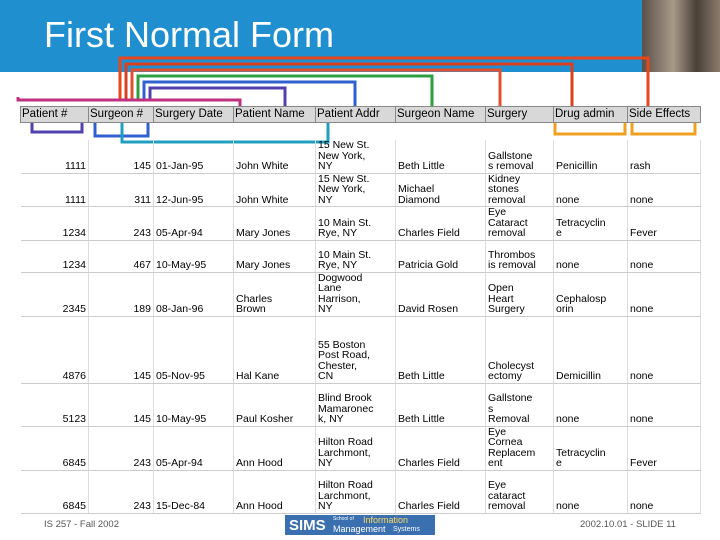 The height and width of the screenshot is (540, 720). What do you see at coordinates (54, 448) in the screenshot?
I see `table-cell: 6845` at bounding box center [54, 448].